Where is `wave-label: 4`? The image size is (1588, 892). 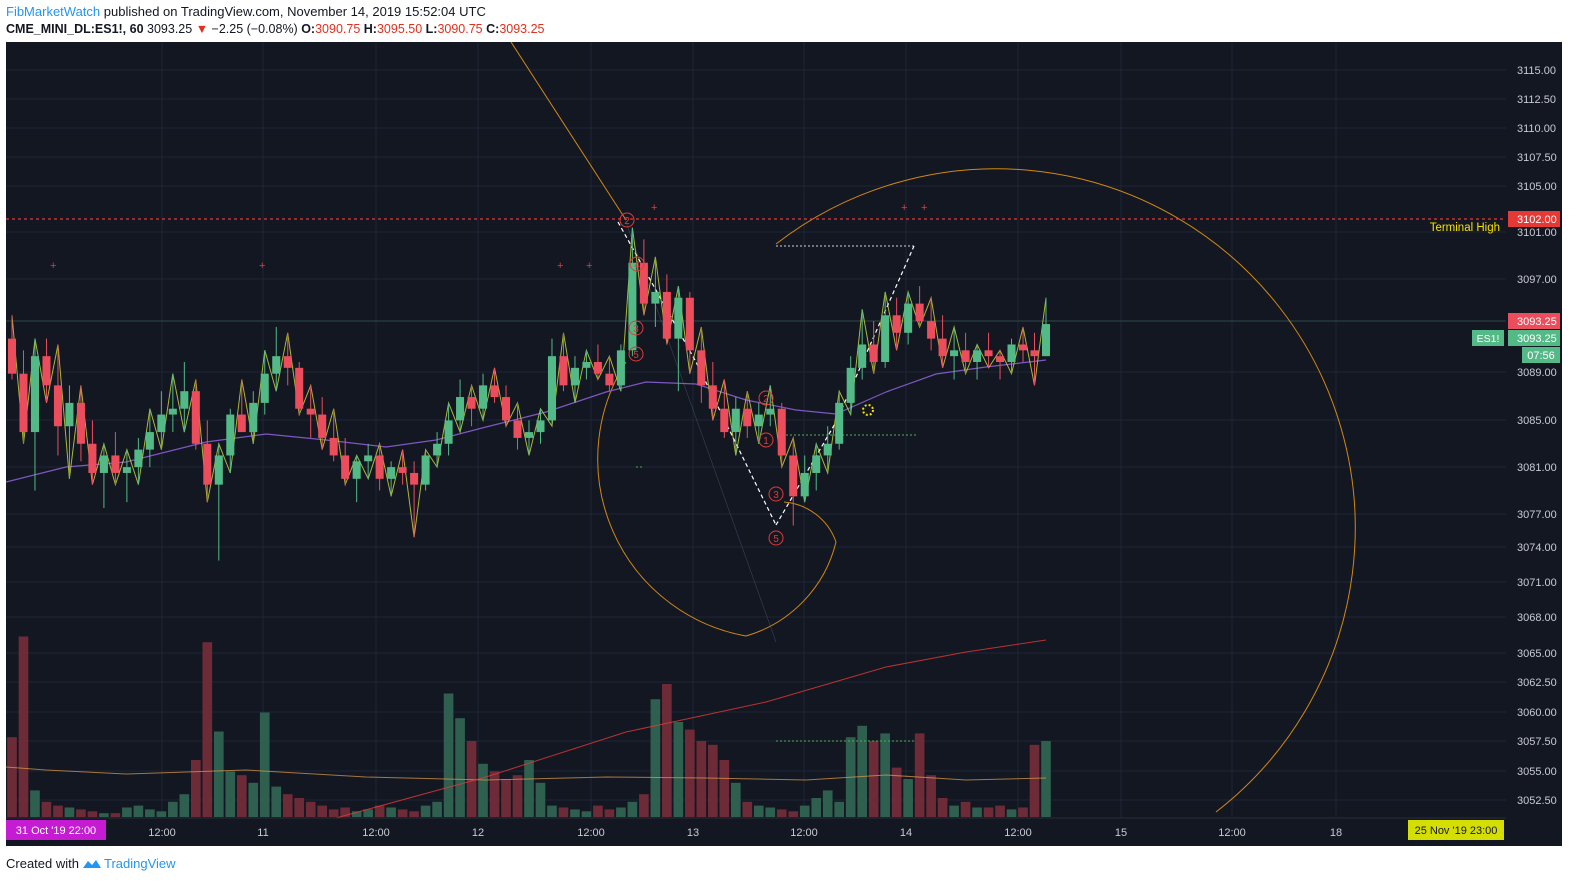
wave-label: 4 is located at coordinates (637, 265).